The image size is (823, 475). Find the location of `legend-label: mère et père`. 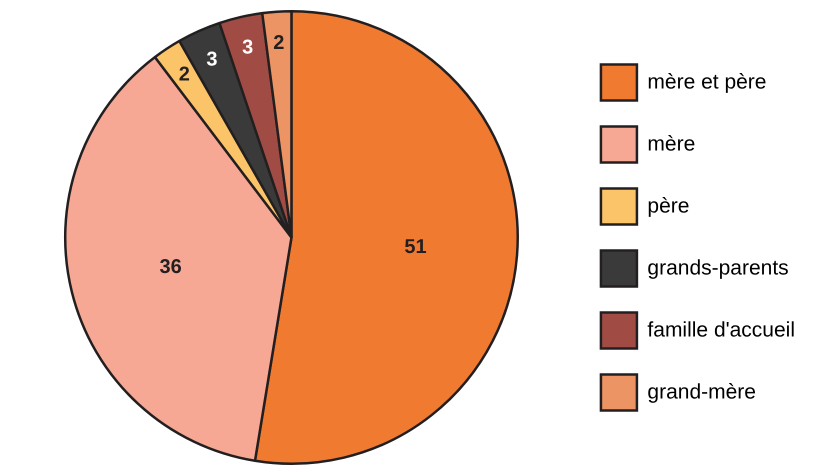

legend-label: mère et père is located at coordinates (706, 82).